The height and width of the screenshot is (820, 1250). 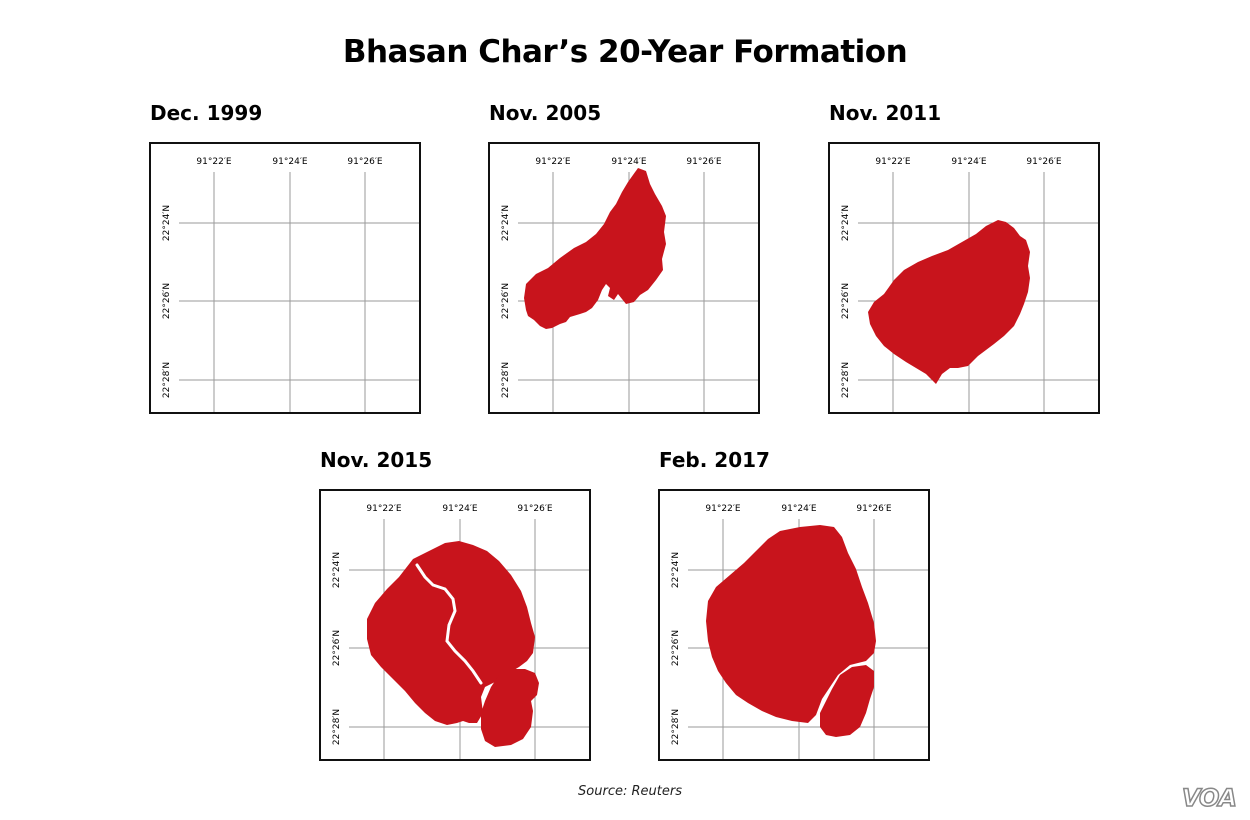 What do you see at coordinates (299, 292) in the screenshot?
I see `map-grid` at bounding box center [299, 292].